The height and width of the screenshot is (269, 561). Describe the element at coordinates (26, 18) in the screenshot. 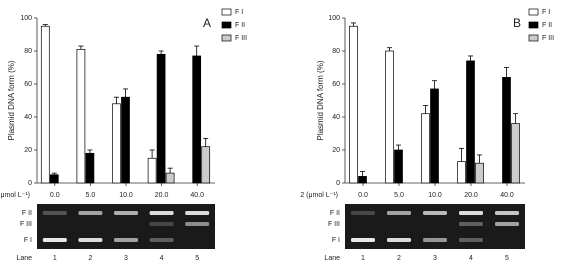

I see `y-tick-label: 100` at that location.